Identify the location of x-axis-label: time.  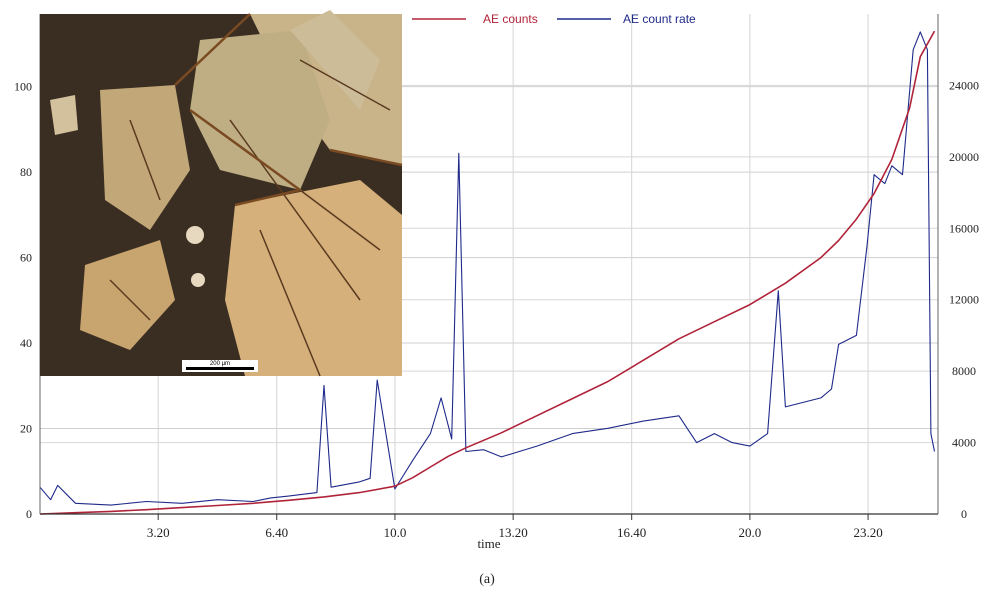
(488, 543).